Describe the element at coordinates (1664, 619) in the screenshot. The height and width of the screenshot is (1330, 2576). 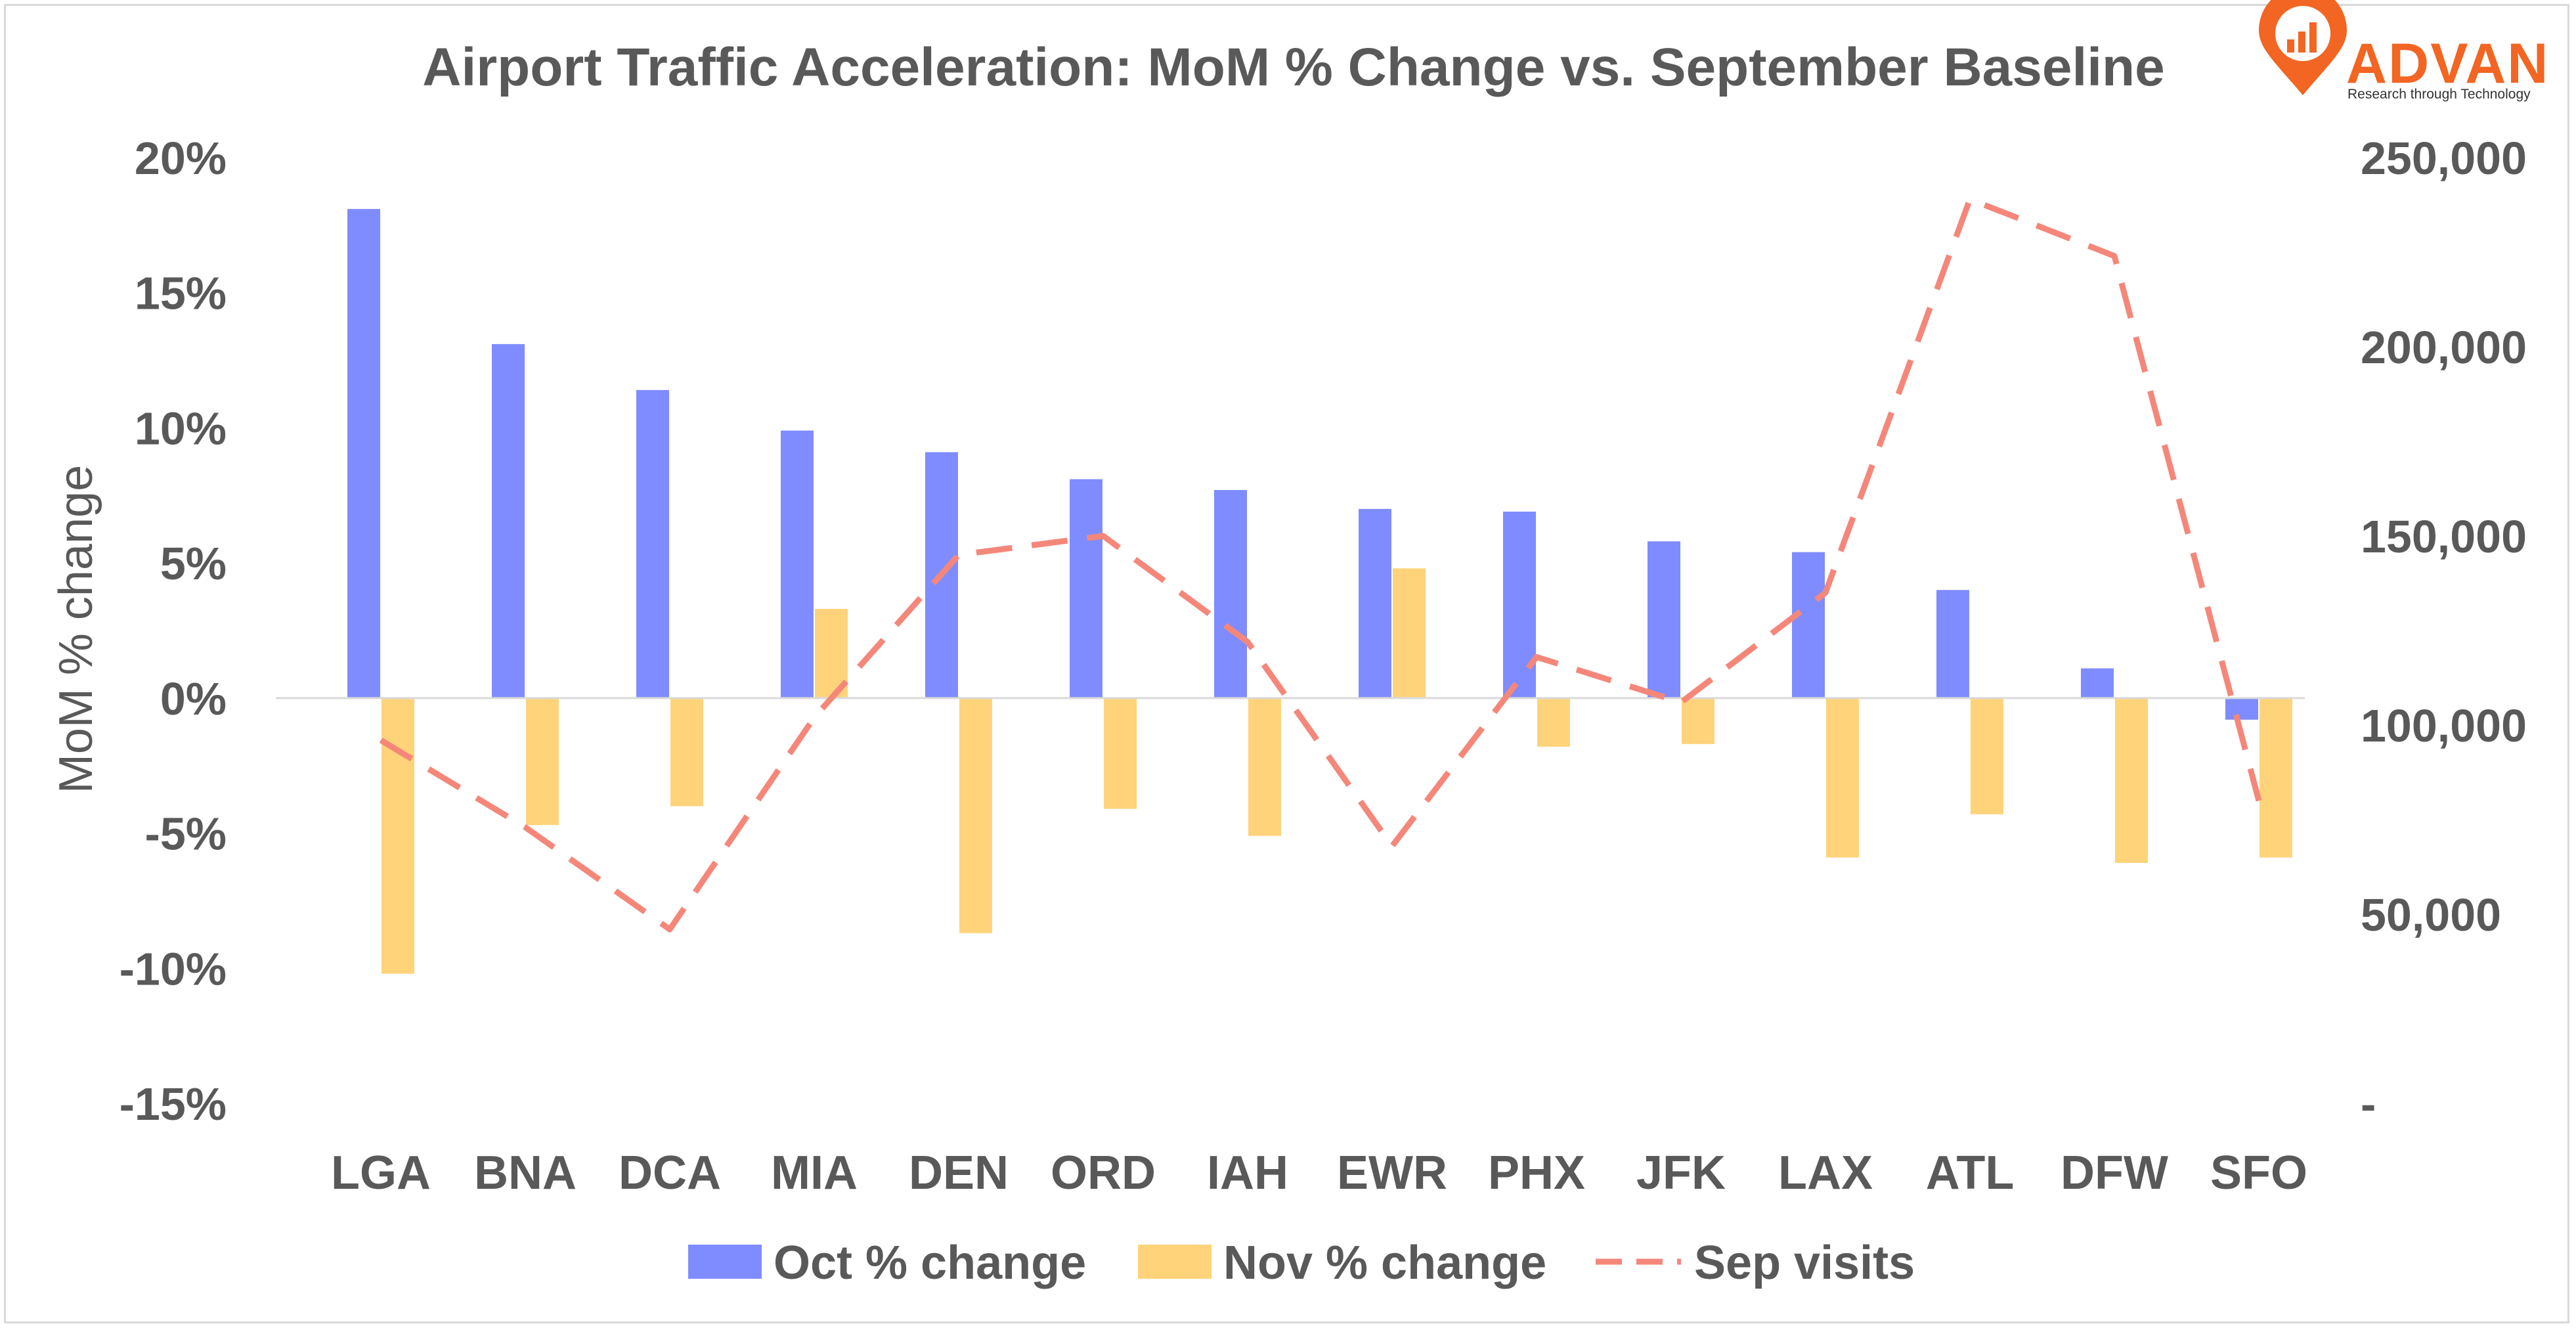
I see `bar-oct-jfk` at that location.